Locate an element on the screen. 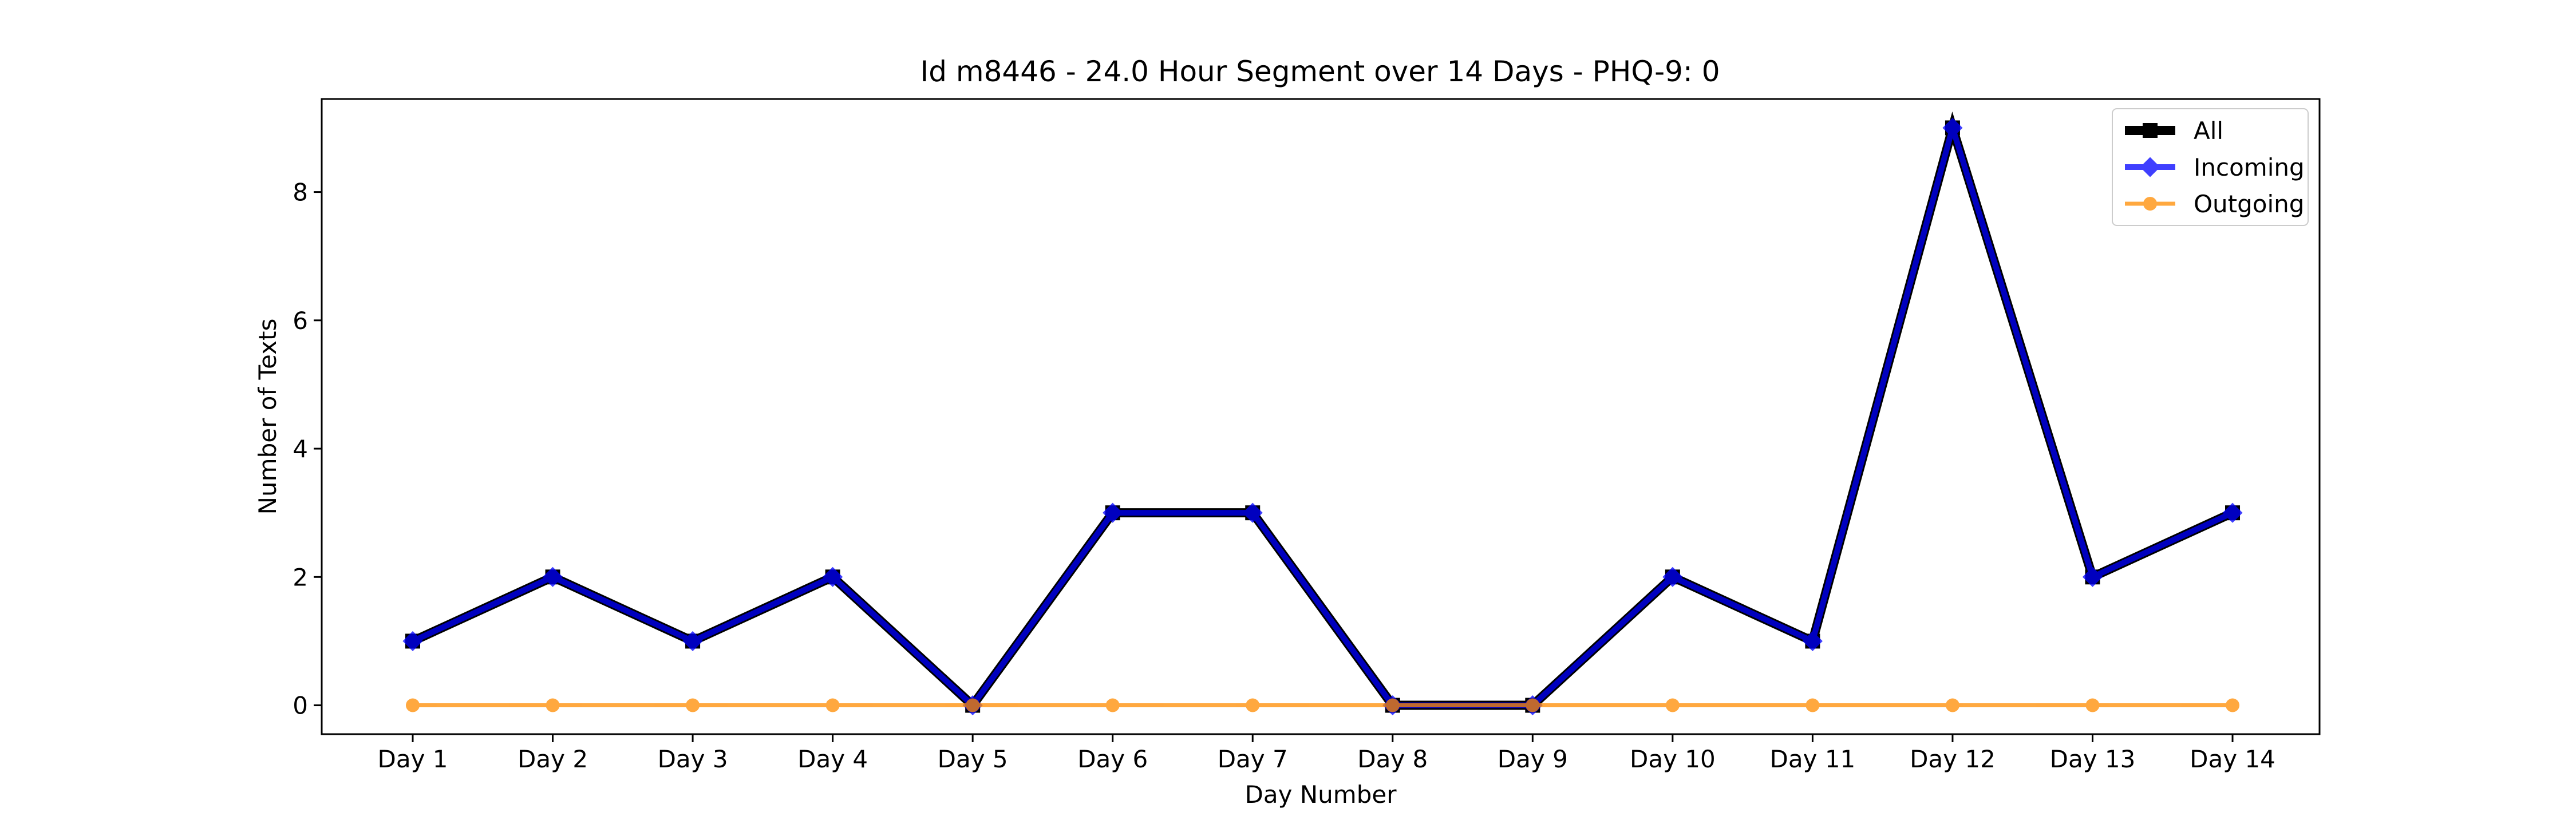  legend-marker-all is located at coordinates (2150, 130).